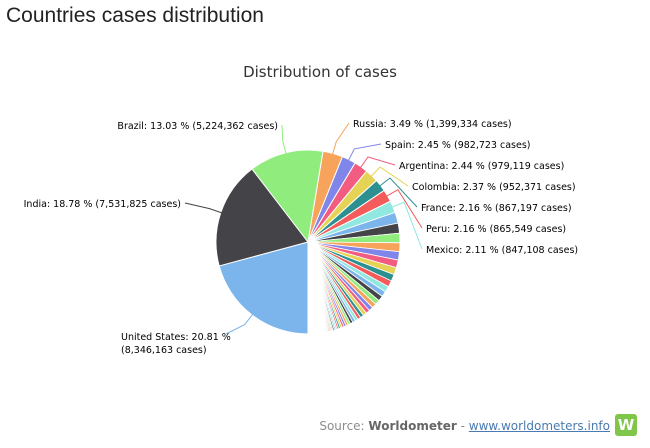 The width and height of the screenshot is (650, 448). Describe the element at coordinates (239, 324) in the screenshot. I see `connector-united-states` at that location.